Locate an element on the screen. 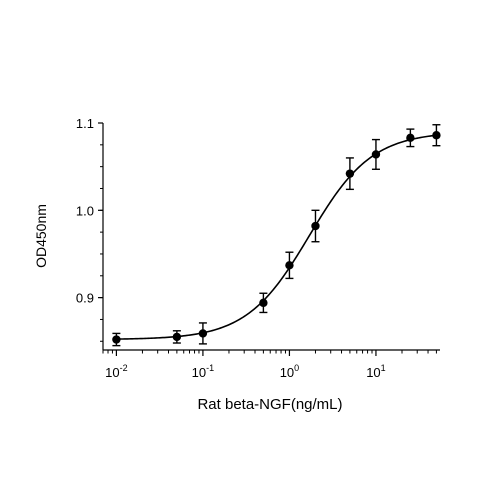 The height and width of the screenshot is (500, 500). x-tick-label: 10⁰ is located at coordinates (289, 371).